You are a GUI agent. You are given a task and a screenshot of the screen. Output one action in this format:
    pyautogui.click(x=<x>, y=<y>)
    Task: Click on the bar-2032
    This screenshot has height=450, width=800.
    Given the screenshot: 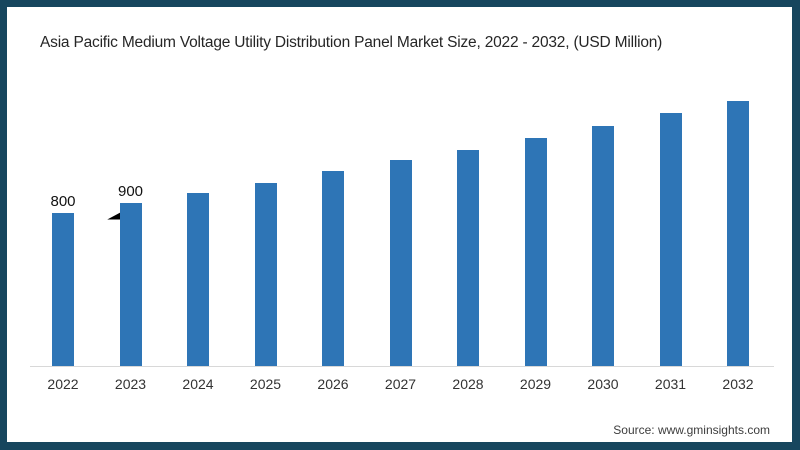 What is the action you would take?
    pyautogui.click(x=738, y=233)
    